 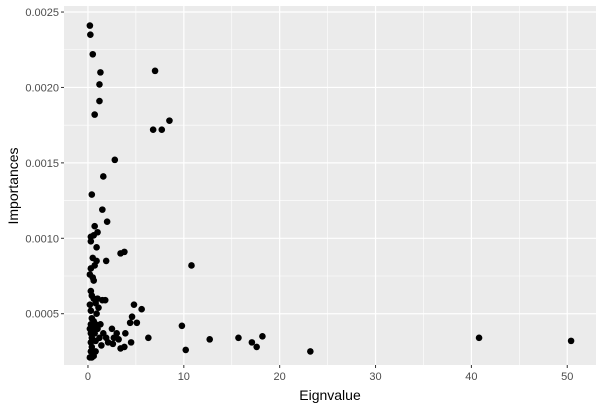 What do you see at coordinates (330, 395) in the screenshot?
I see `x-axis-title: Eignvalue` at bounding box center [330, 395].